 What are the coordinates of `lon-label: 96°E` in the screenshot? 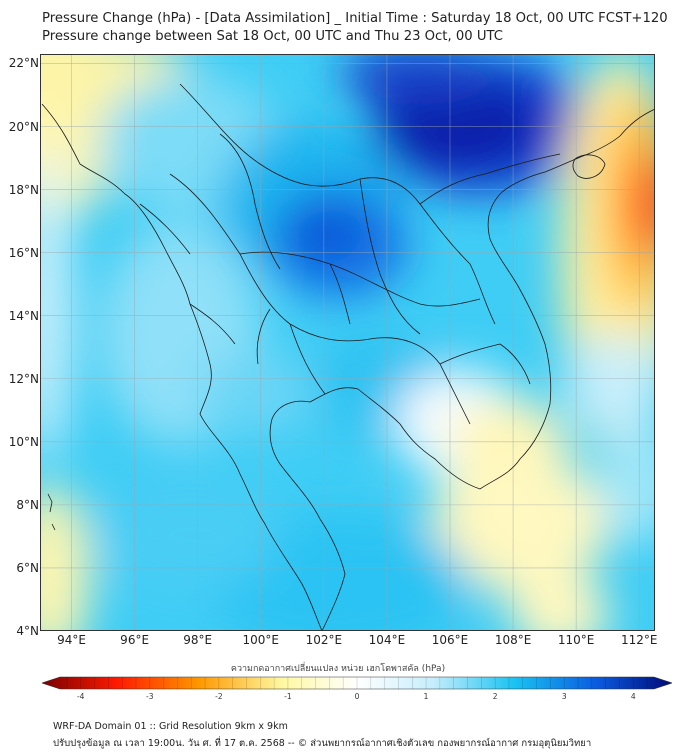 It's located at (135, 640).